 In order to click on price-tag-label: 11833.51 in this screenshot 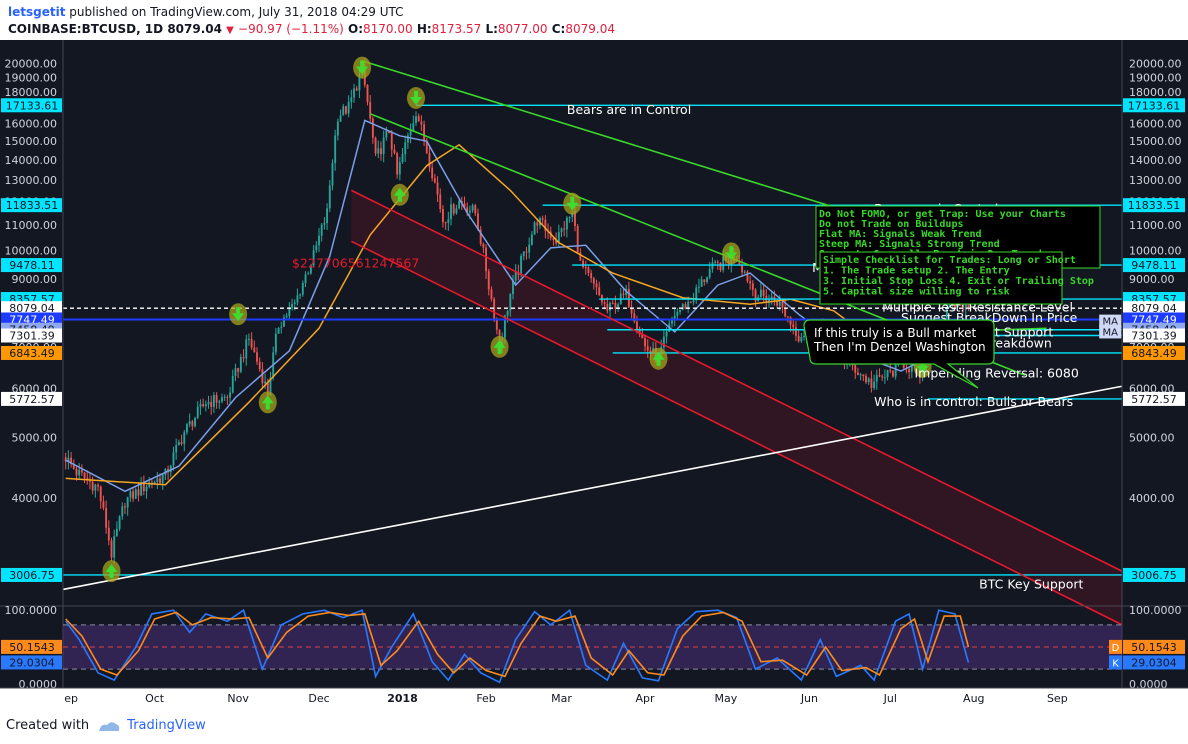, I will do `click(32, 205)`.